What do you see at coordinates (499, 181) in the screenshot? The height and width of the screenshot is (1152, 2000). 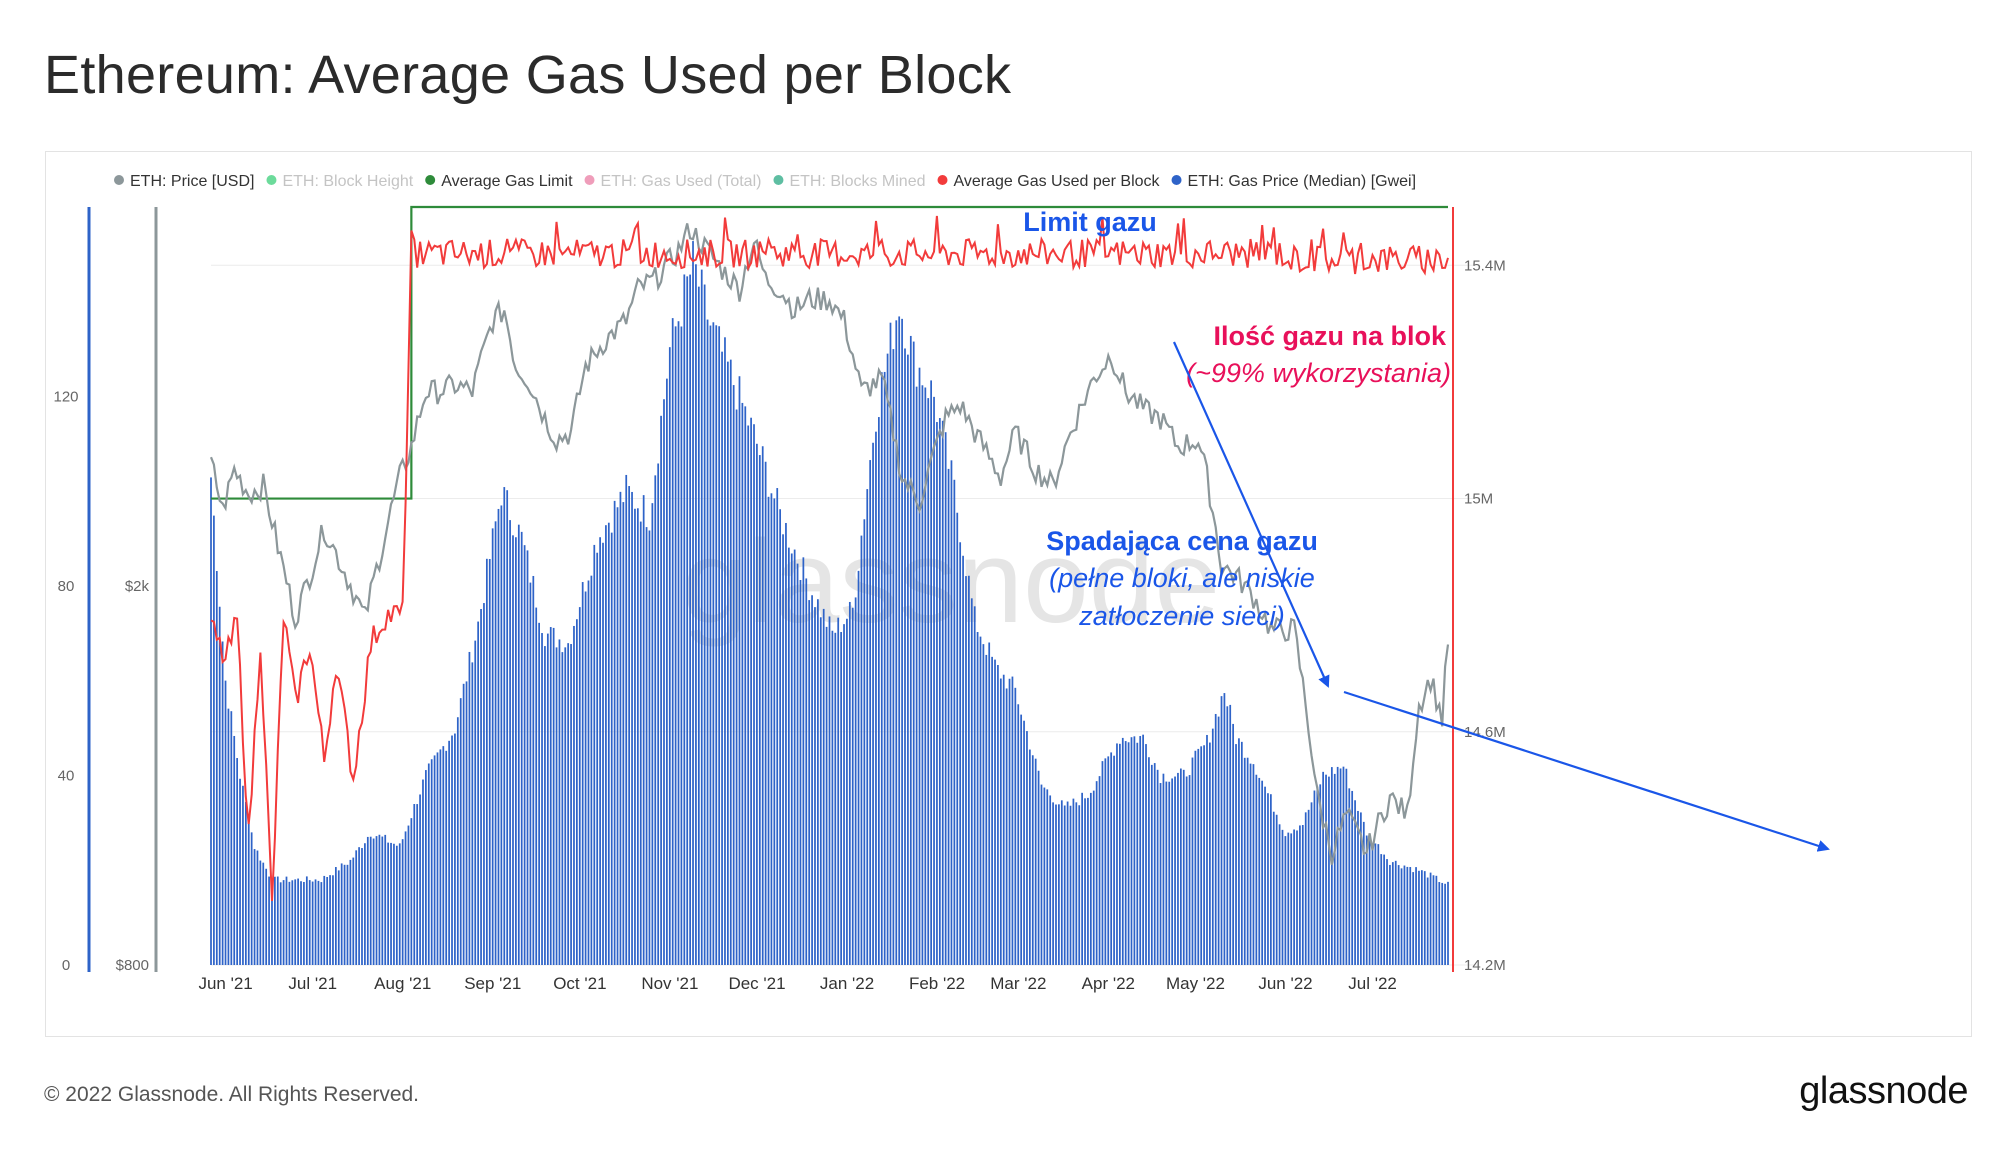 I see `legend-item: Average Gas Limit` at bounding box center [499, 181].